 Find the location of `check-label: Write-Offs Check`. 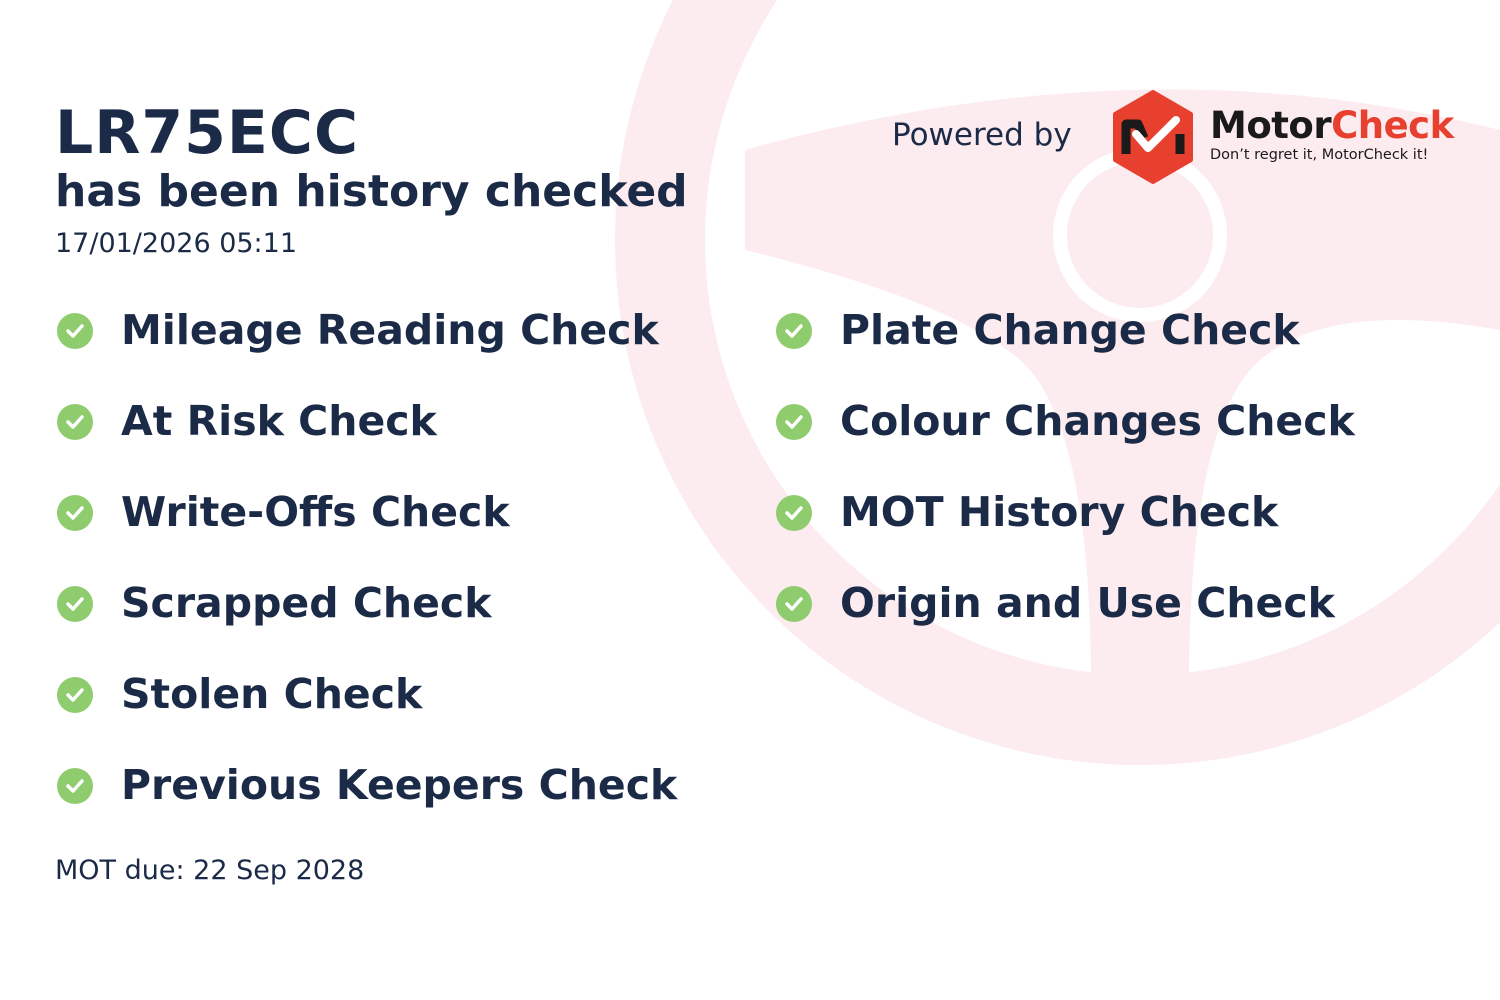

check-label: Write-Offs Check is located at coordinates (315, 512).